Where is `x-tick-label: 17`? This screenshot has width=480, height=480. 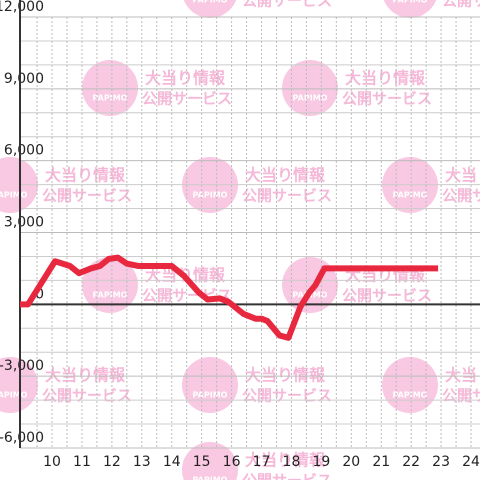 x-tick-label: 17 is located at coordinates (262, 462).